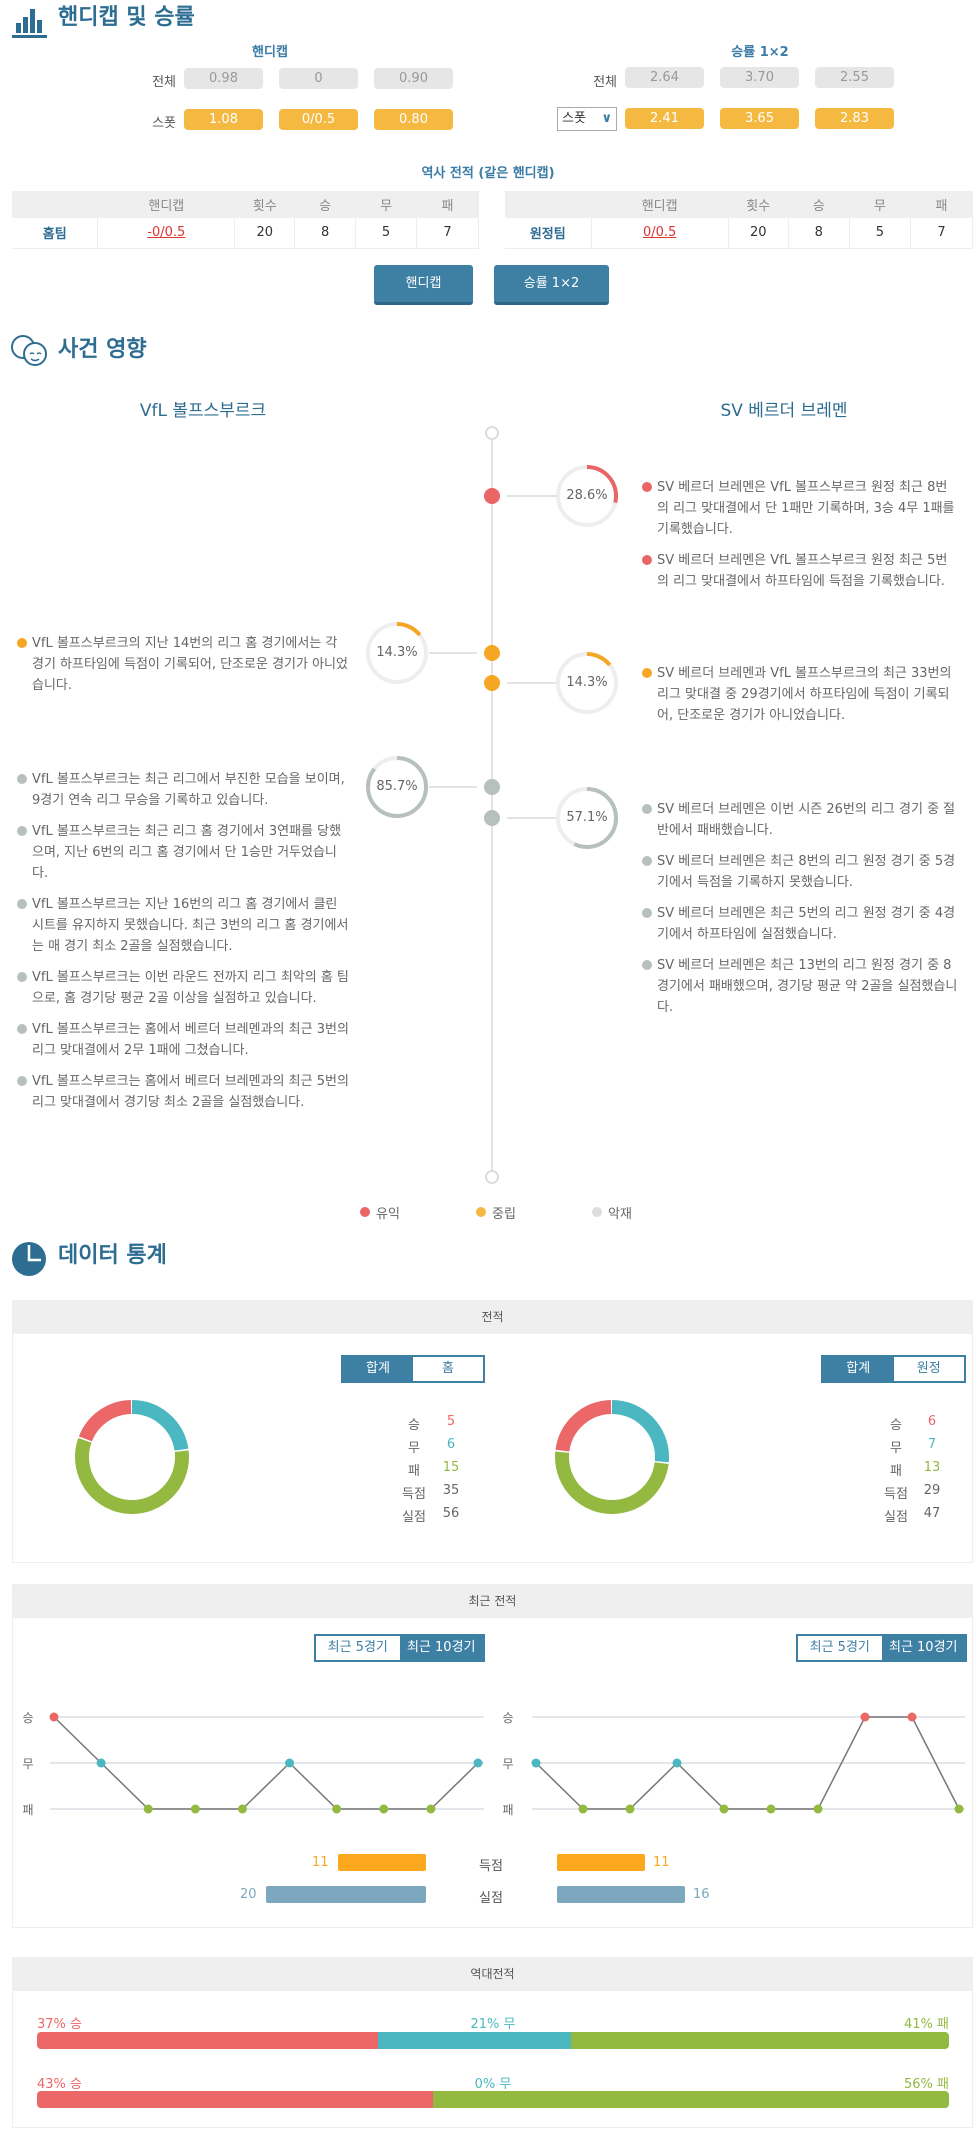 The height and width of the screenshot is (2130, 977). What do you see at coordinates (492, 818) in the screenshot?
I see `negative-dot` at bounding box center [492, 818].